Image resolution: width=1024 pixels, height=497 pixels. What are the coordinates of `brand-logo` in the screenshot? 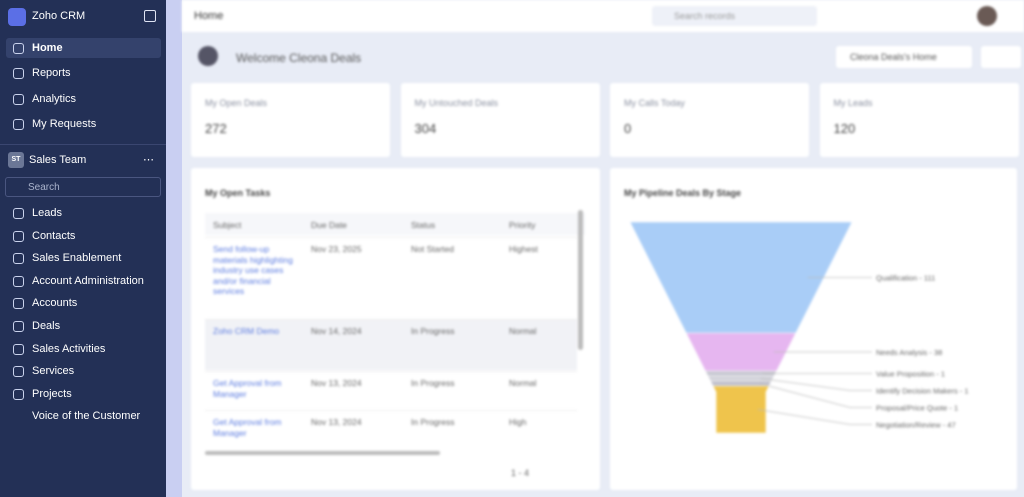 It's located at (17, 17).